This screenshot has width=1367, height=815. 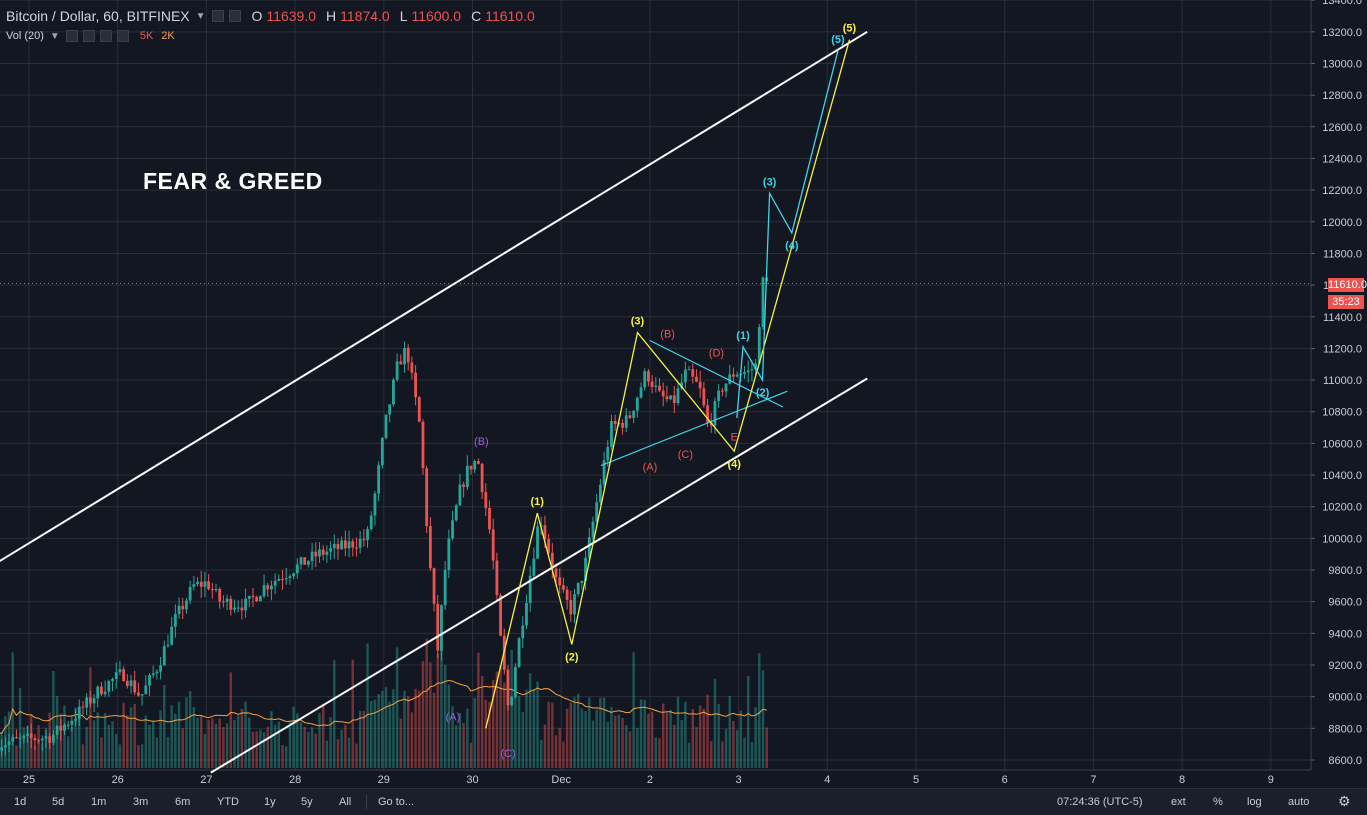 I want to click on wave-yellow-label: (4), so click(x=734, y=464).